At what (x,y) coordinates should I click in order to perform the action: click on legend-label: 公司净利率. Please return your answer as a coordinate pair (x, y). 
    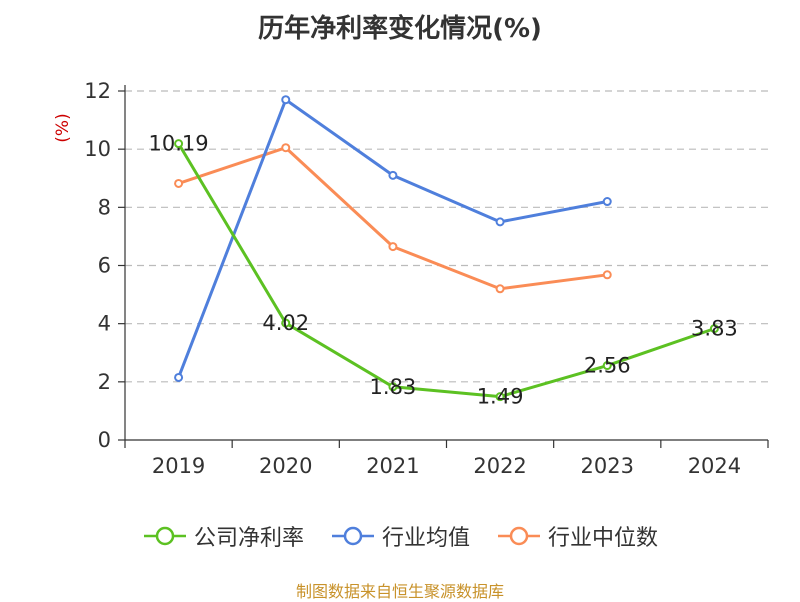
    Looking at the image, I should click on (248, 538).